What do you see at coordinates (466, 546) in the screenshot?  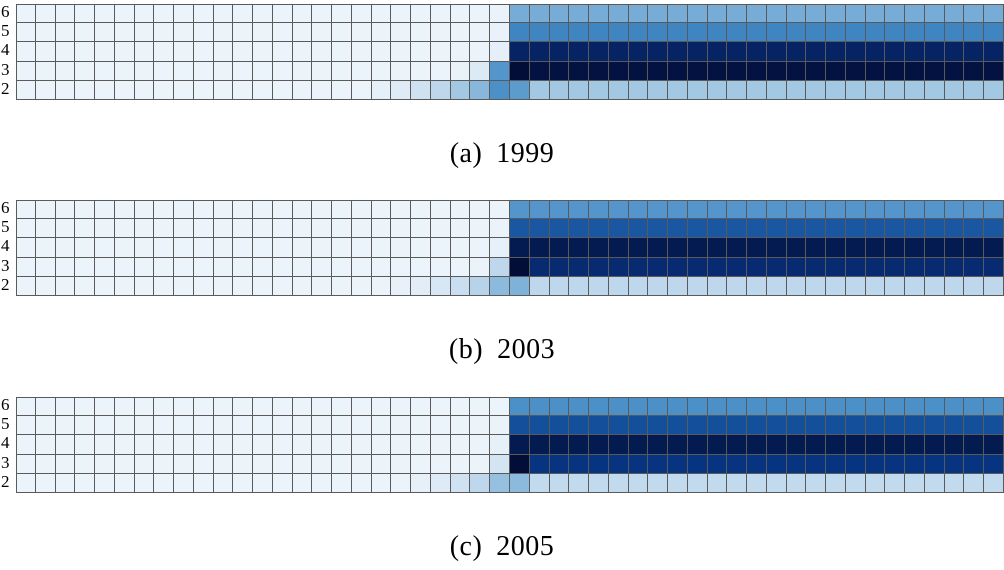 I see `caption-label: (c)` at bounding box center [466, 546].